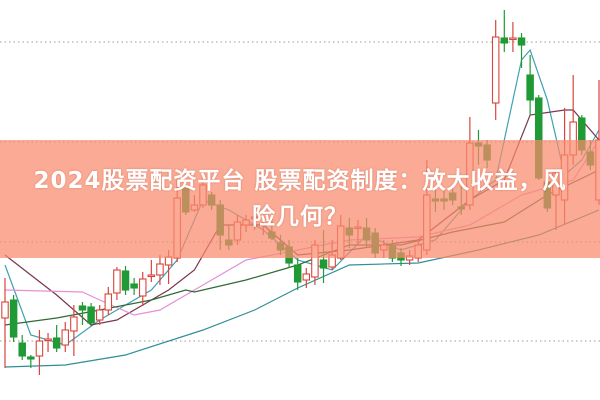  What do you see at coordinates (300, 181) in the screenshot?
I see `title-line-1: 2024股票配资平台 股票配资制度：放大收益，风` at bounding box center [300, 181].